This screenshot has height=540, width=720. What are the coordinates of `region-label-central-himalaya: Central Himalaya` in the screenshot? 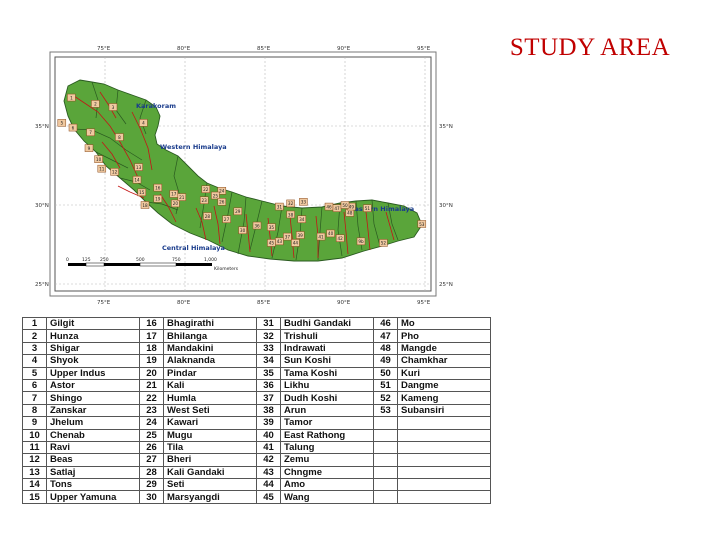 It's located at (193, 248).